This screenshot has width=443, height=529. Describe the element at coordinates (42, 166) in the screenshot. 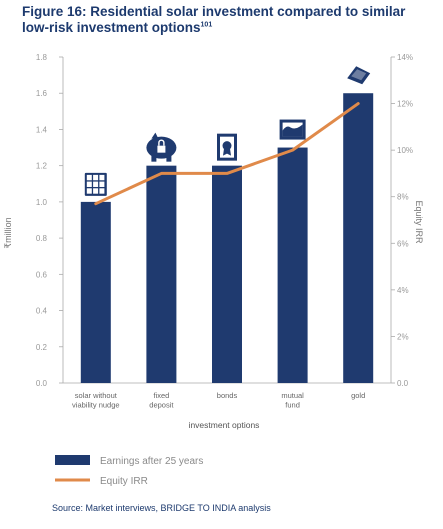

I see `y-tick-label: 1.2` at that location.